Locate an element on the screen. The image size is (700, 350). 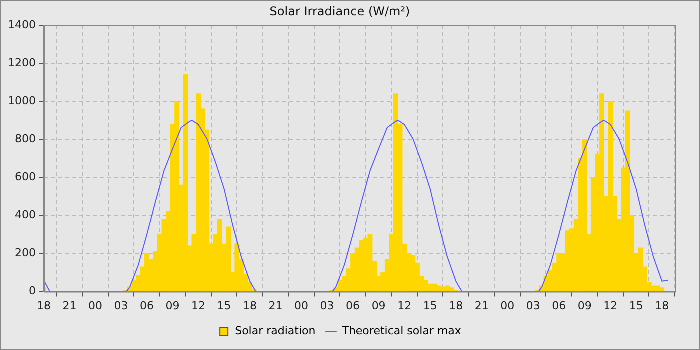
y-tick-label: 1200 is located at coordinates (22, 63).